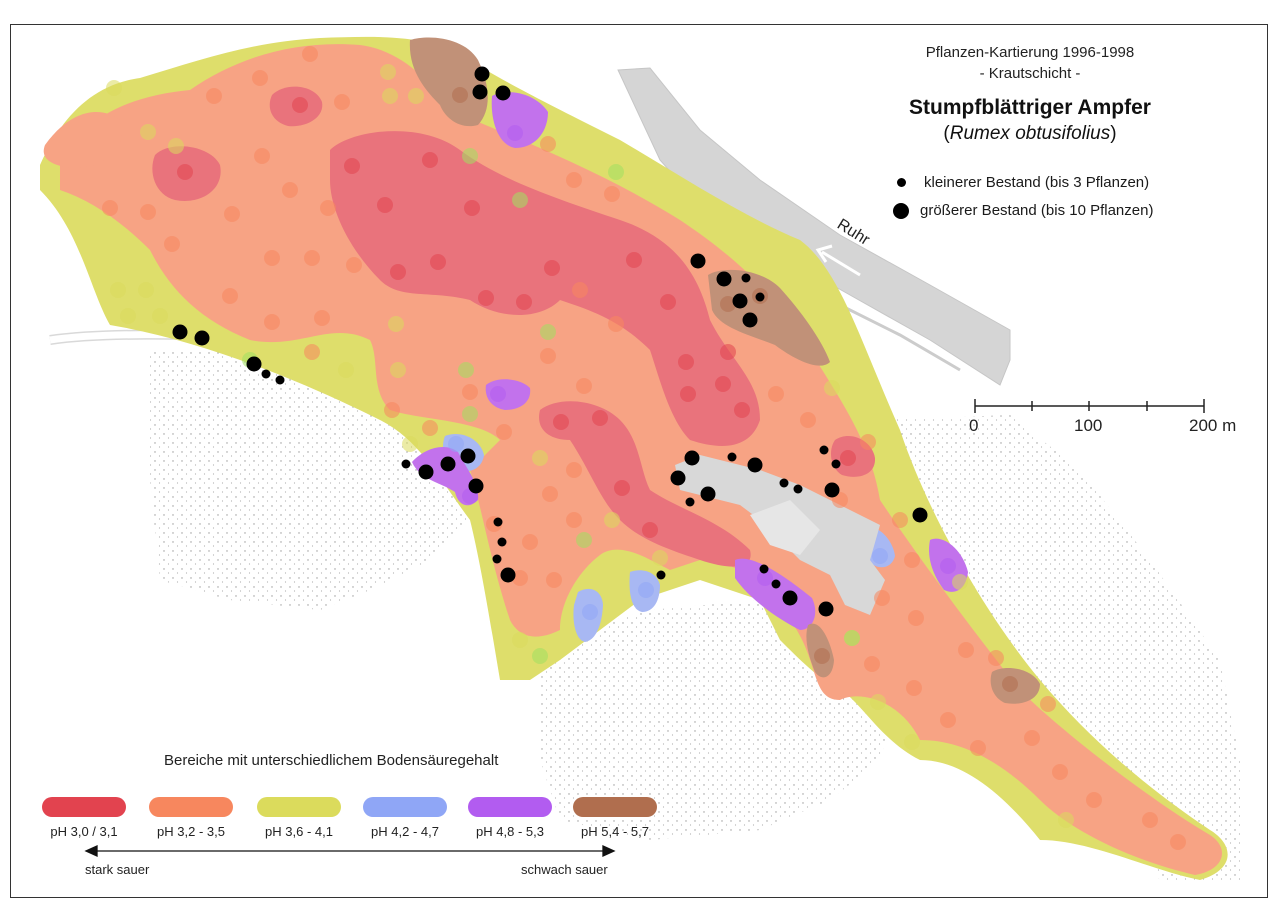  I want to click on small-dot-icon, so click(901, 182).